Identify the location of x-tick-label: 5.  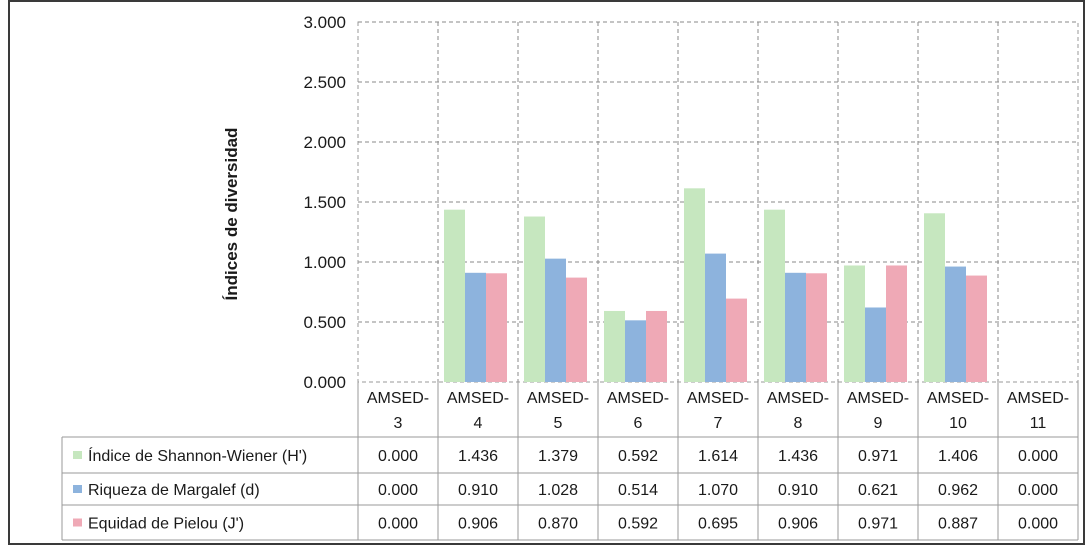
(558, 423).